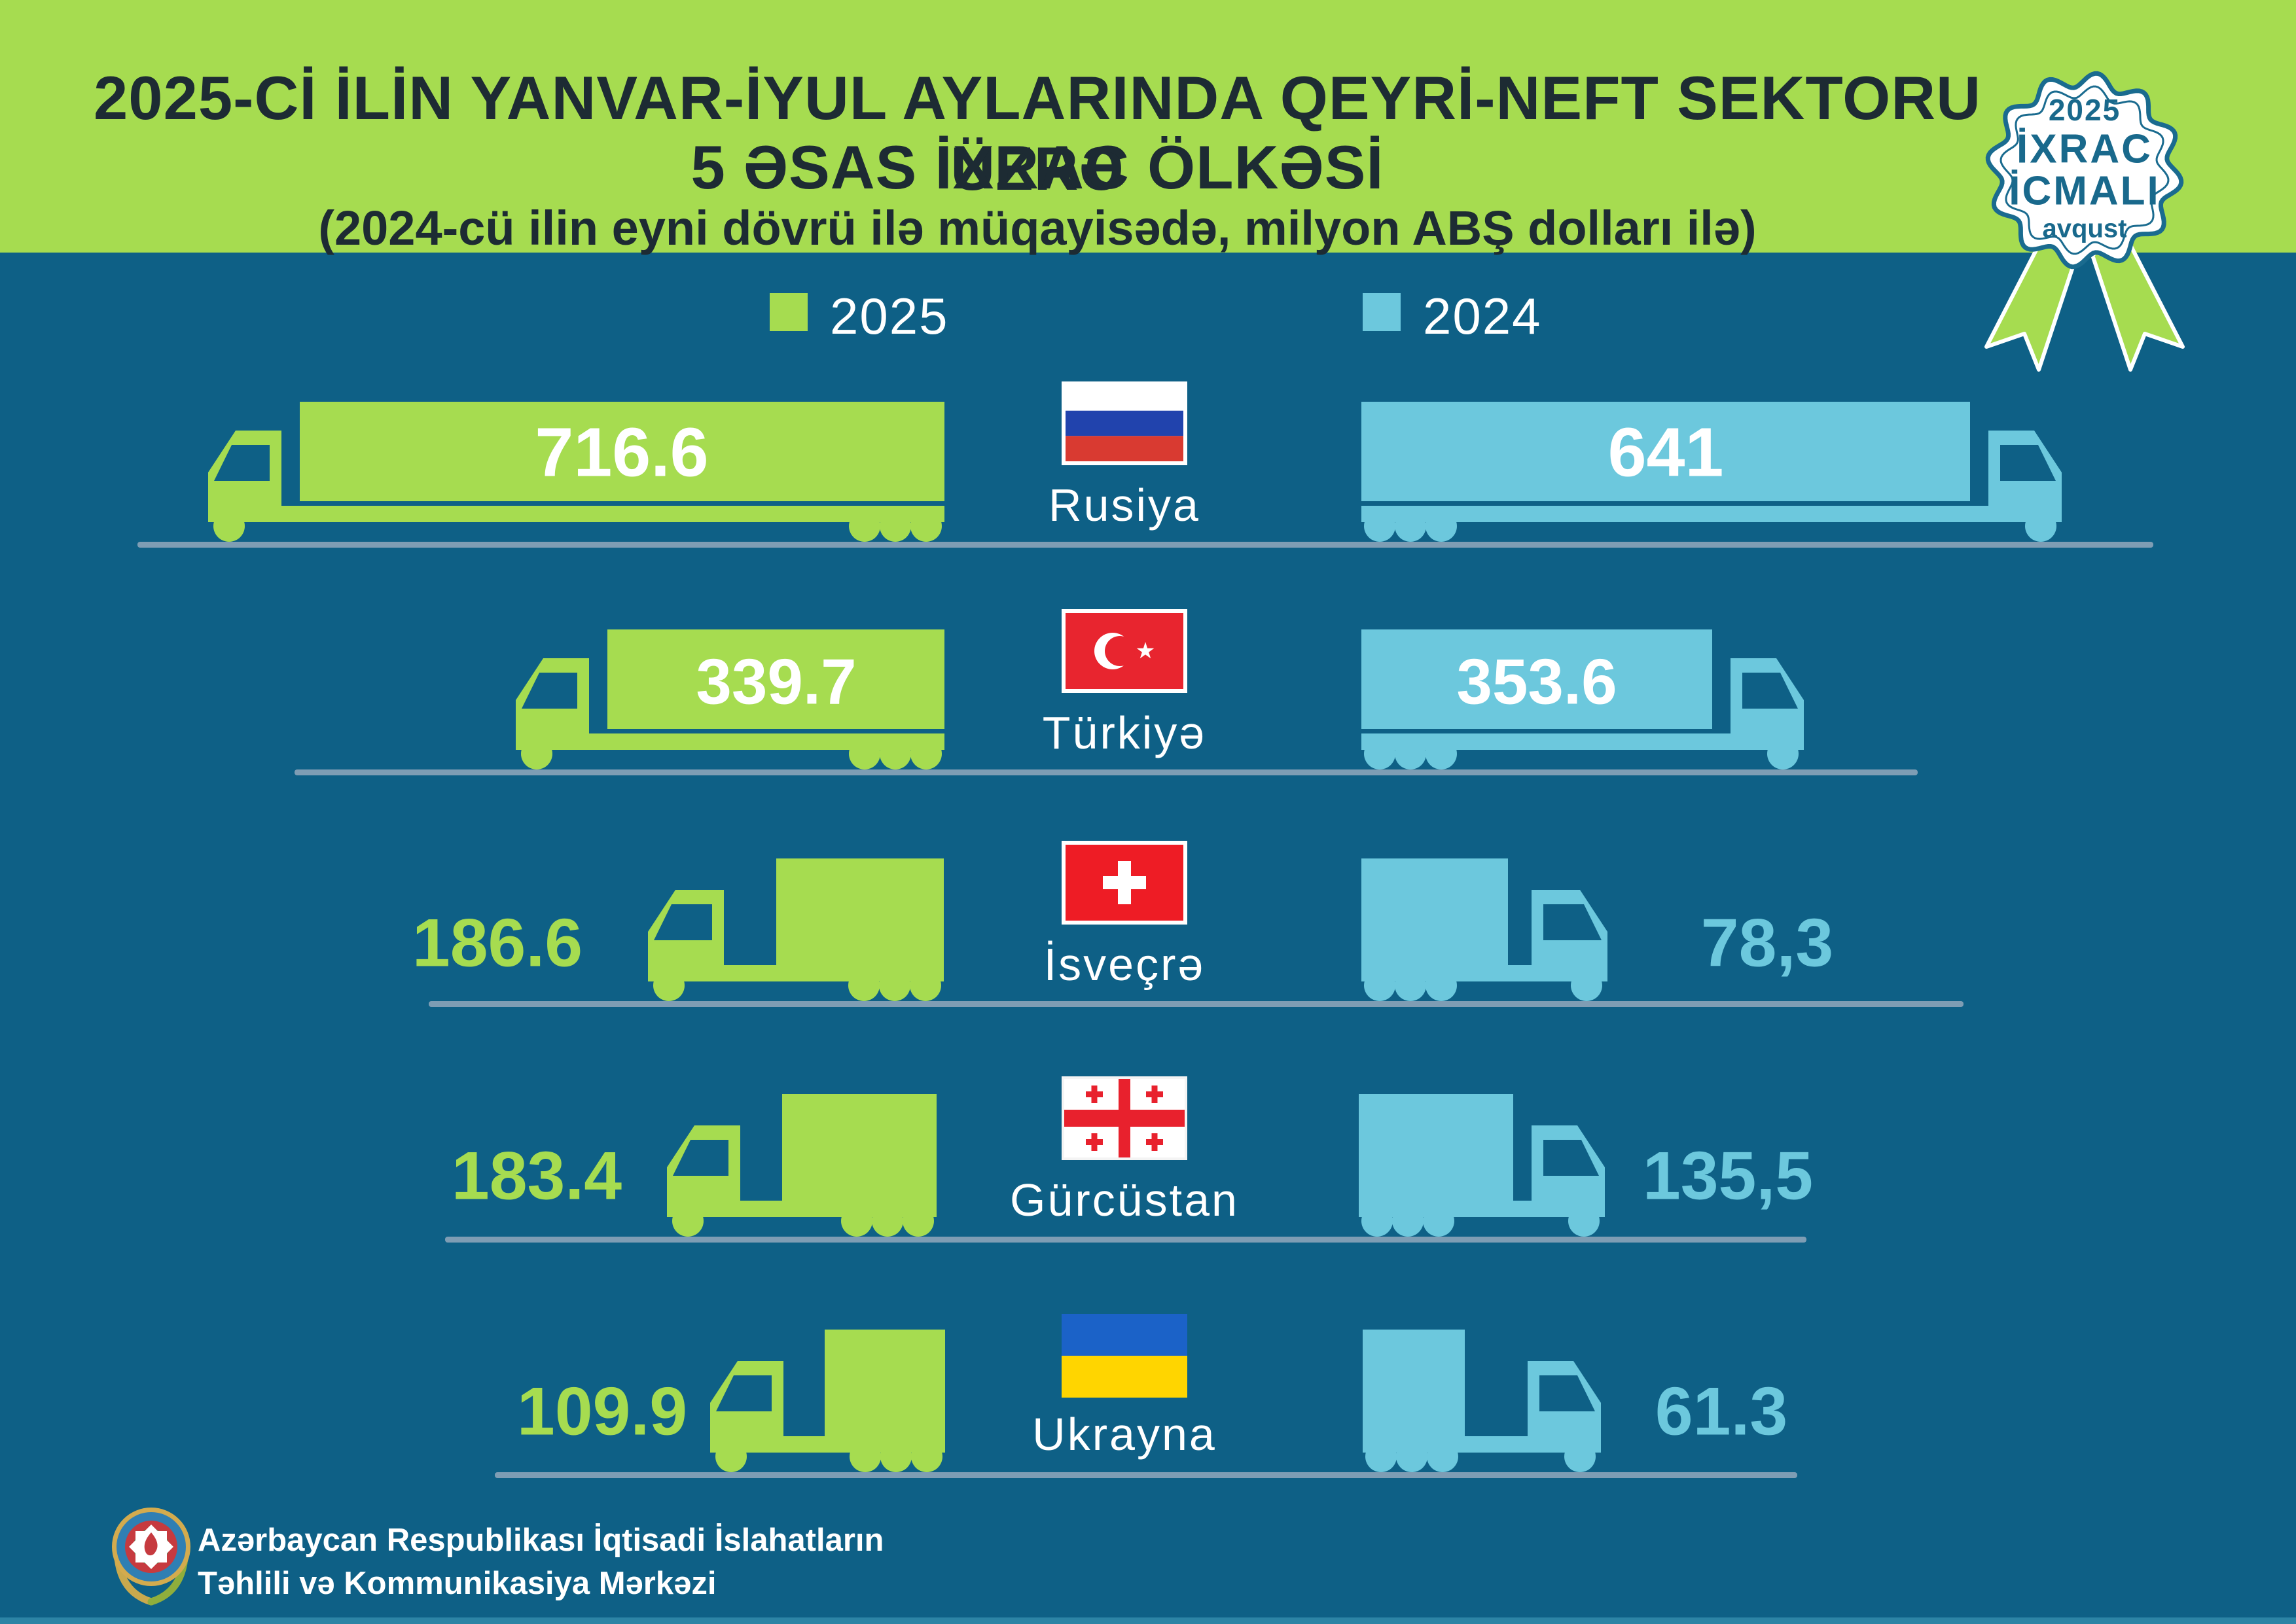  What do you see at coordinates (1482, 316) in the screenshot?
I see `legend-label-2024: 2024` at bounding box center [1482, 316].